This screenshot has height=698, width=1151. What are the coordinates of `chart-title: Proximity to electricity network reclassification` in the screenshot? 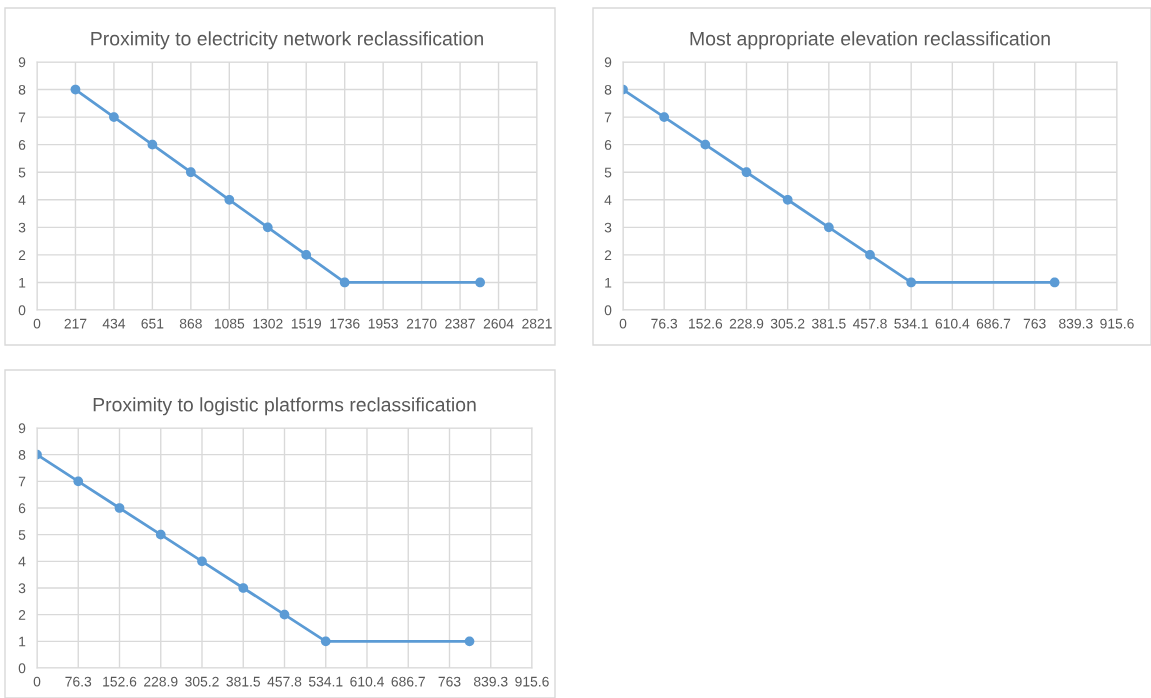 It's located at (287, 40).